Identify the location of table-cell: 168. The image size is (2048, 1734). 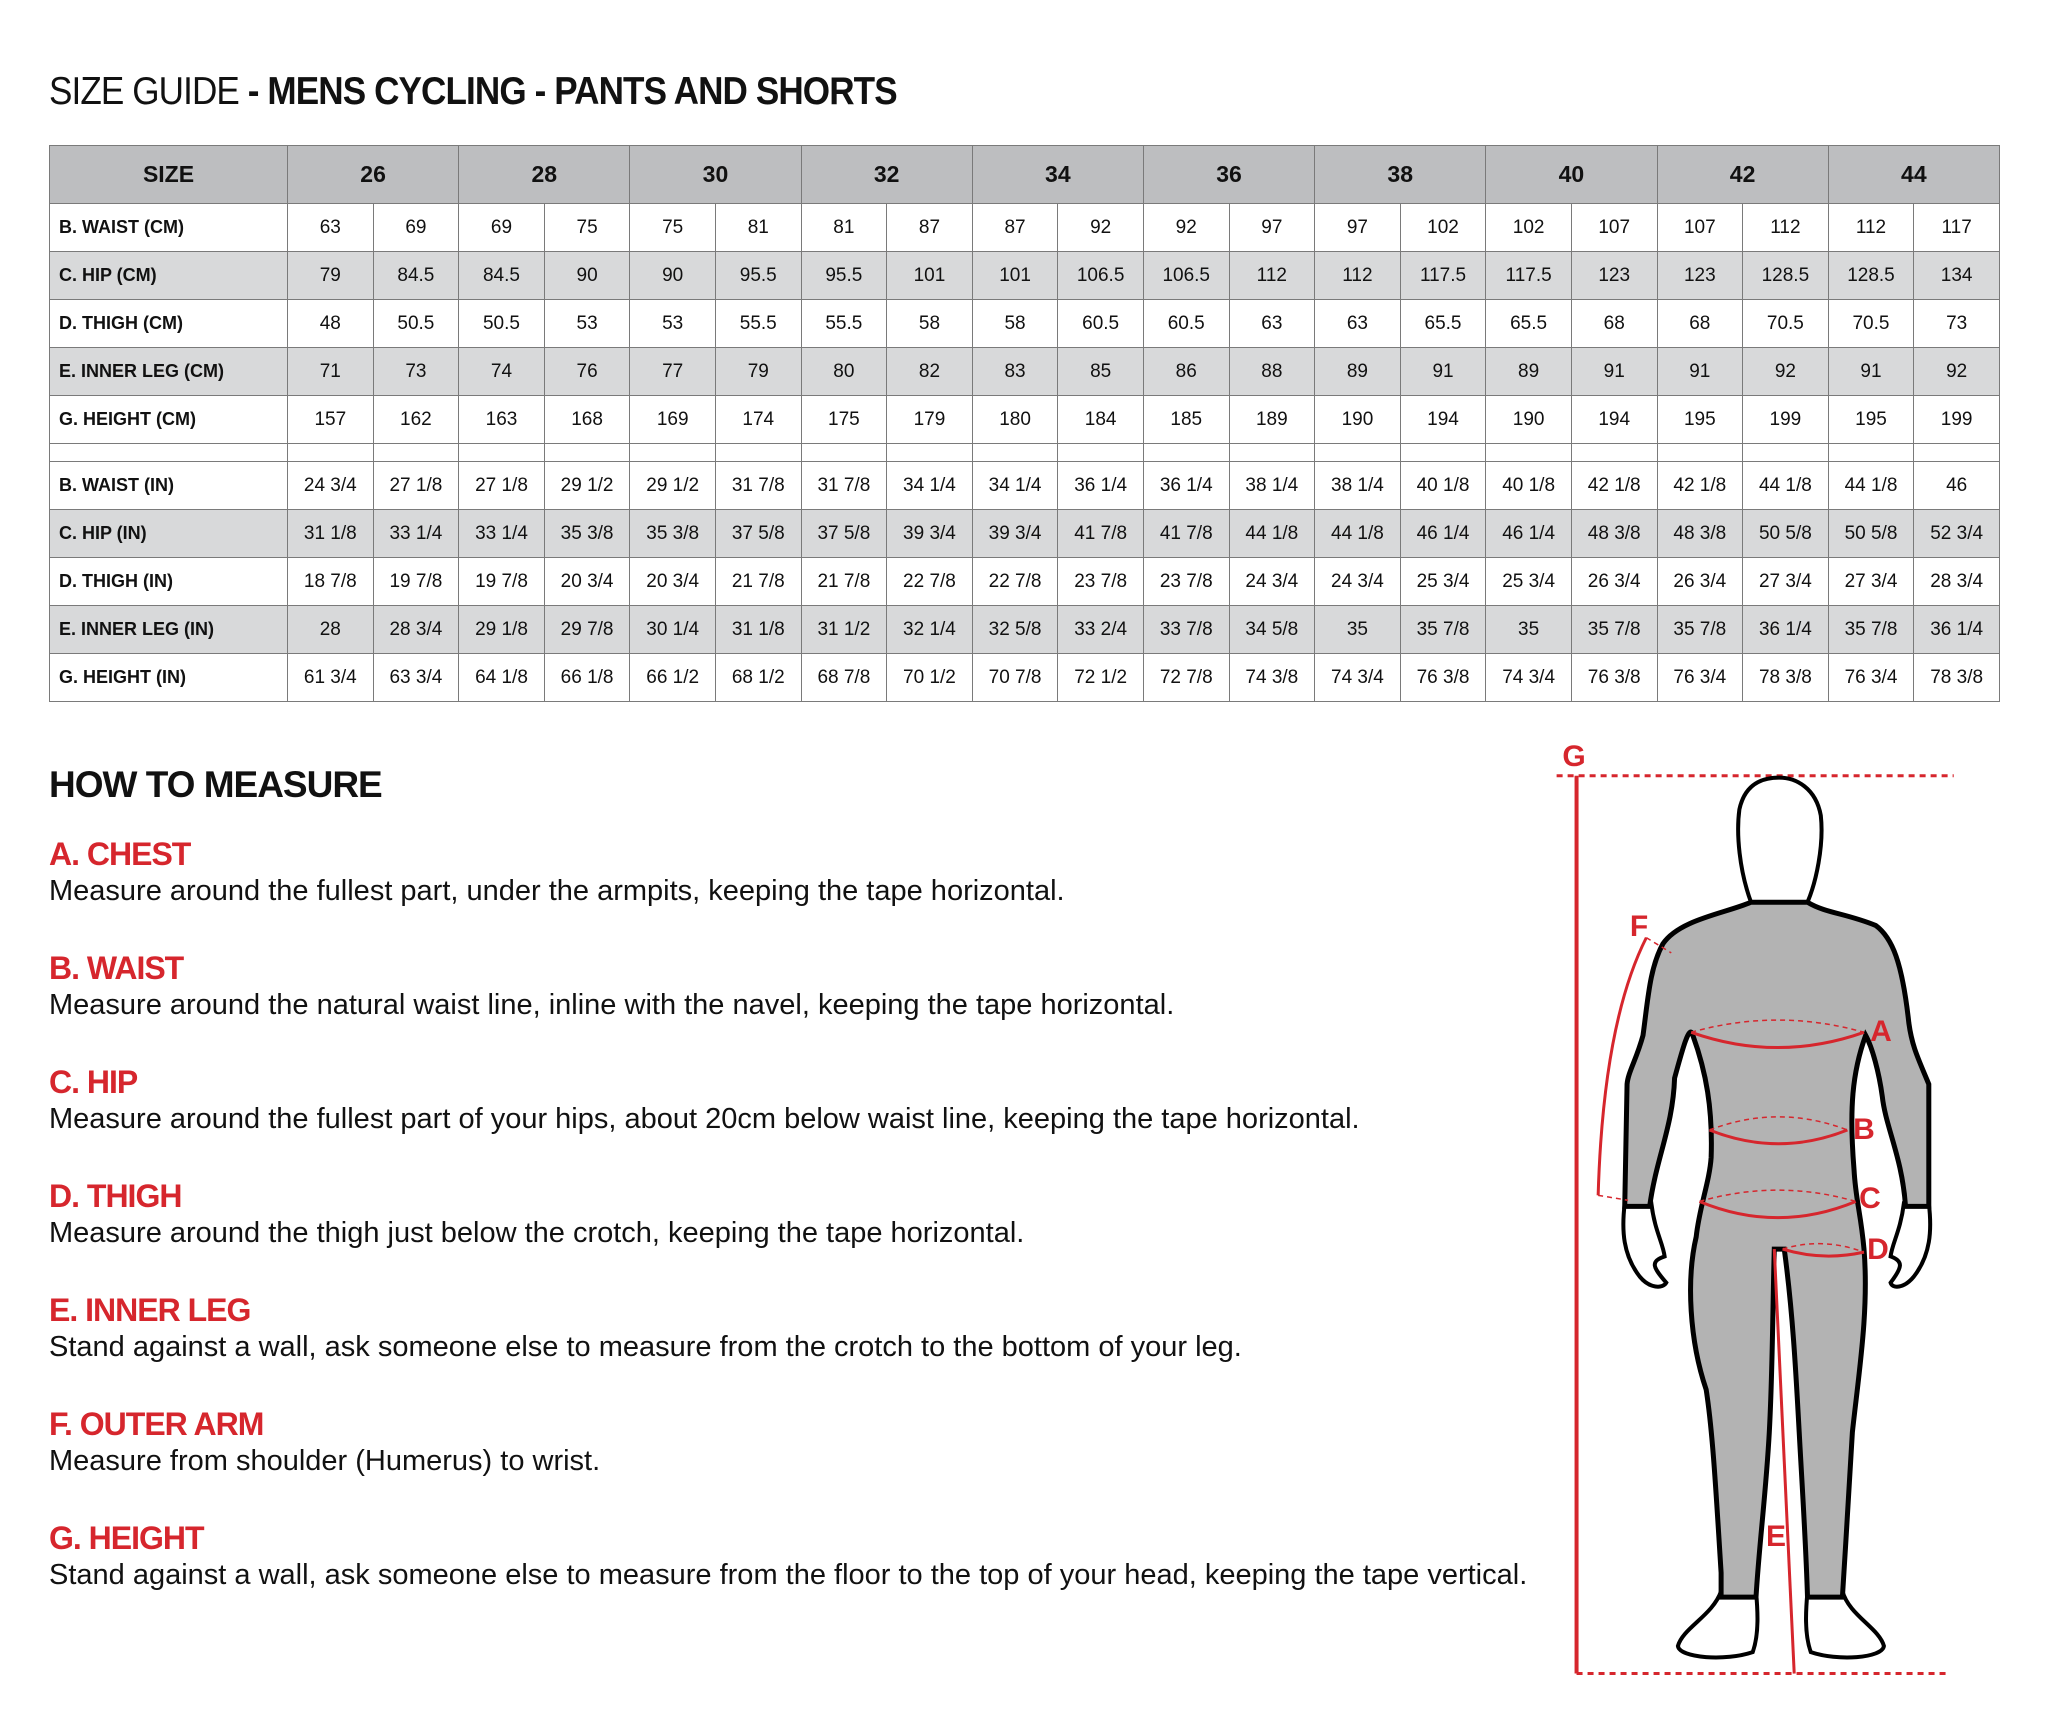
(587, 419).